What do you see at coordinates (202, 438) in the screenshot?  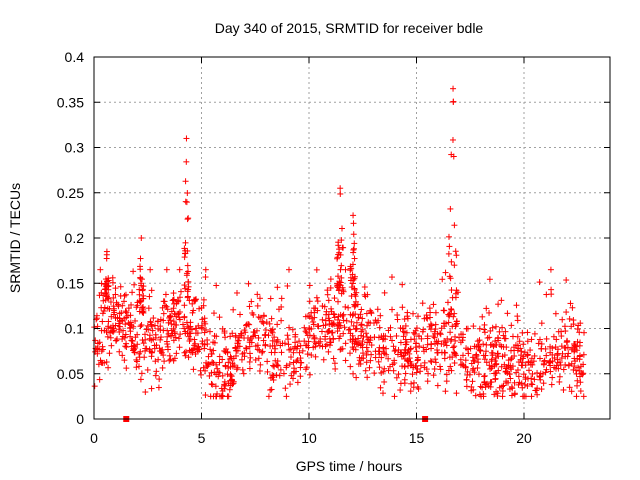 I see `x-tick-label: 5` at bounding box center [202, 438].